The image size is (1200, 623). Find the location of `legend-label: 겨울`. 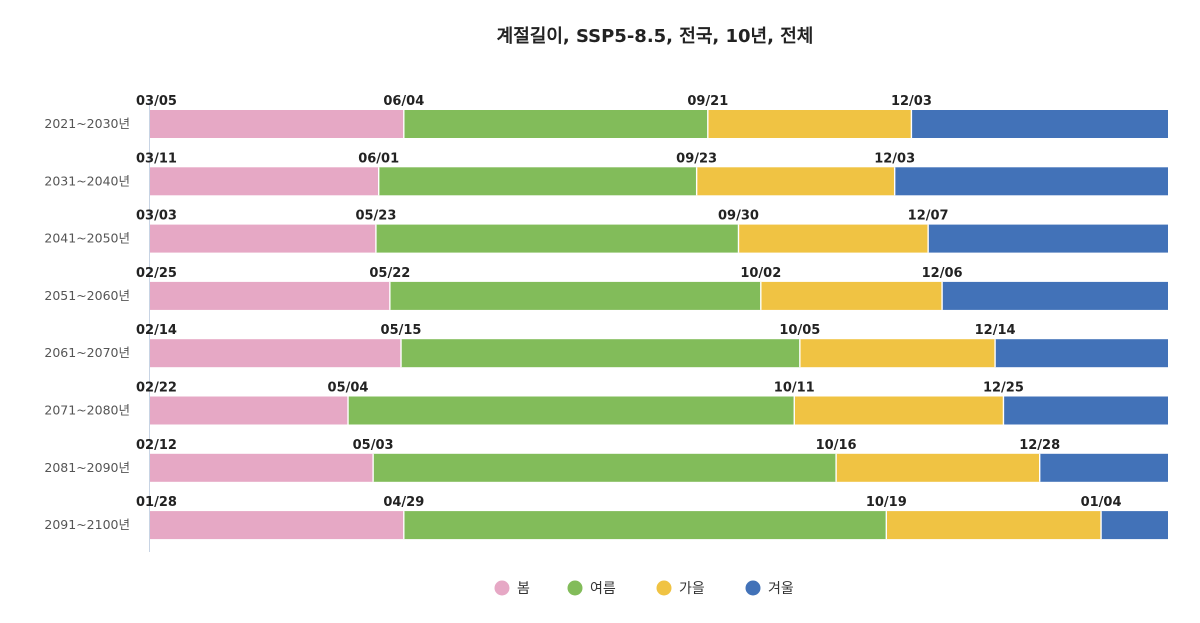

legend-label: 겨울 is located at coordinates (781, 589).